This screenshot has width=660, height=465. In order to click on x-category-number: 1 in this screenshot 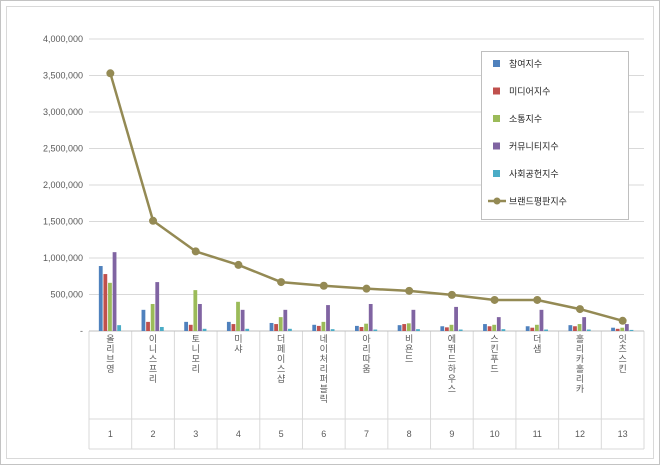, I will do `click(110, 434)`.